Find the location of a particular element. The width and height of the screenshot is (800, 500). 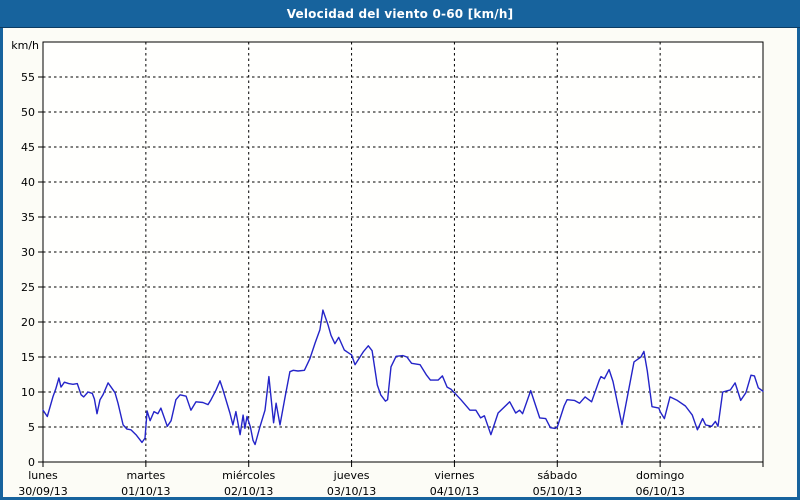

window-title: Velocidad del viento 0-60 [km/h] is located at coordinates (400, 13).